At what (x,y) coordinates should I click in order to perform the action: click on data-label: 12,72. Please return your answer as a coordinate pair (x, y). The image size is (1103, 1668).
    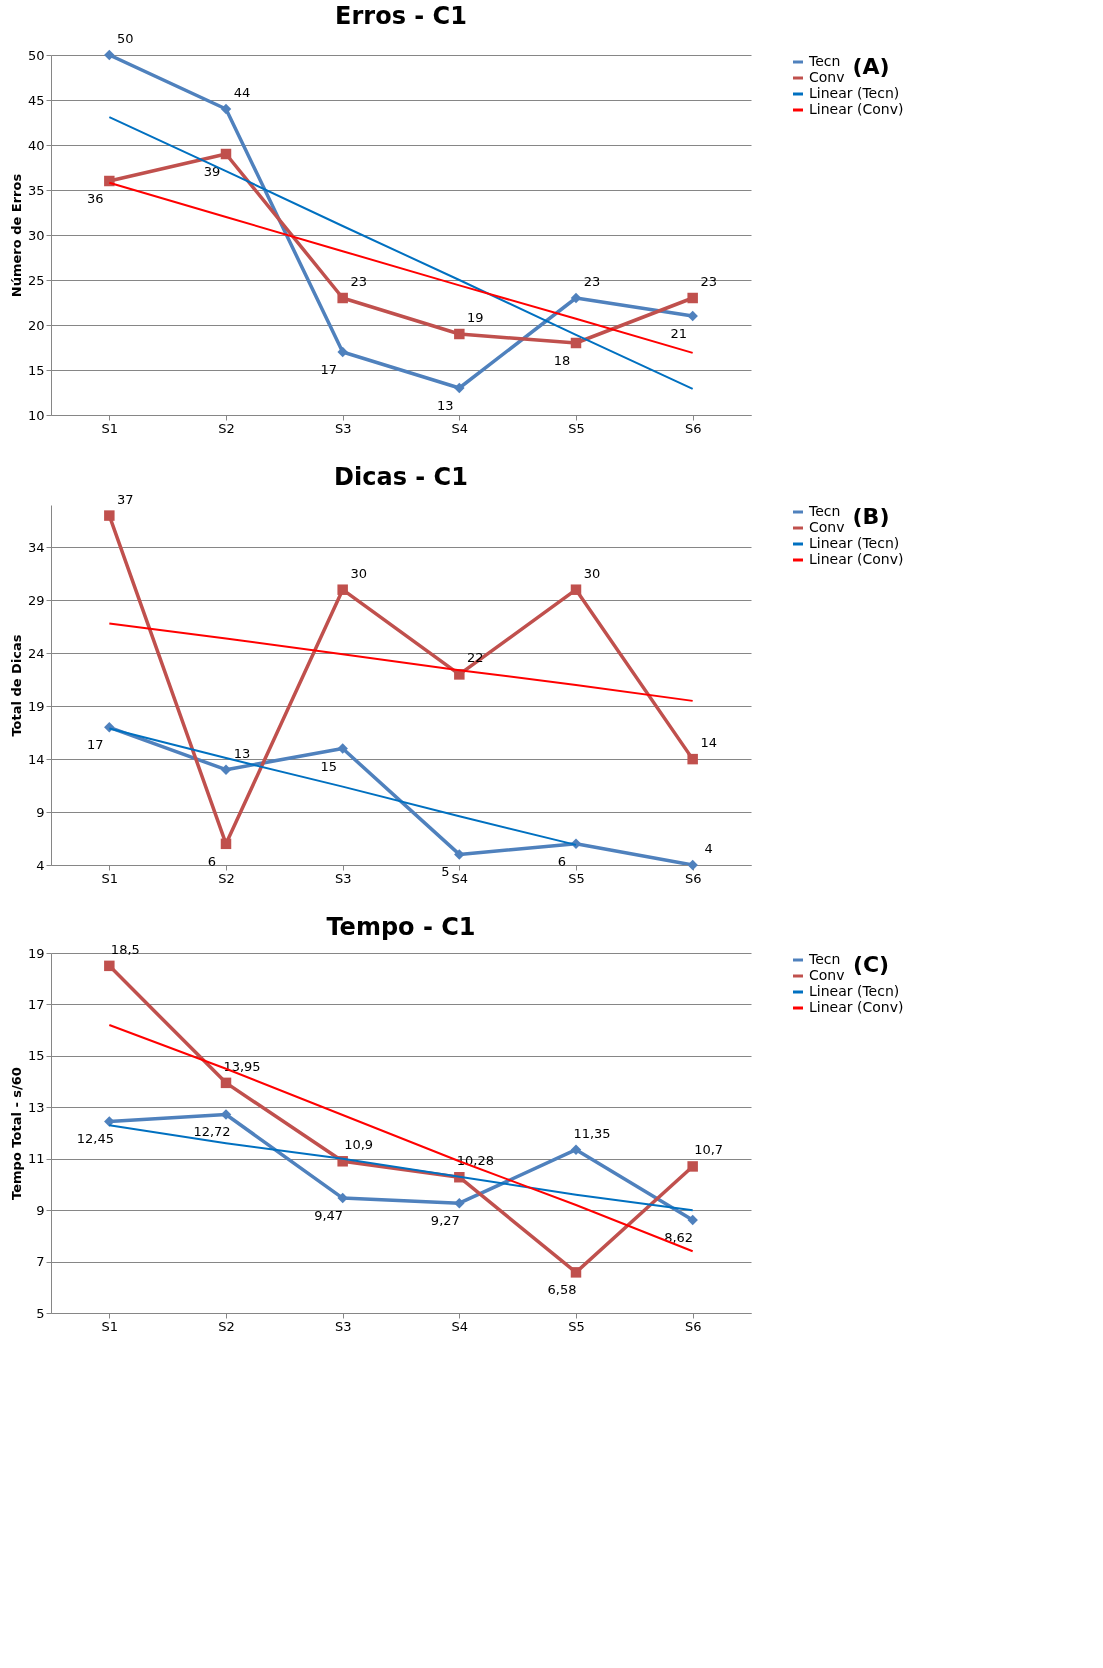
    Looking at the image, I should click on (212, 1132).